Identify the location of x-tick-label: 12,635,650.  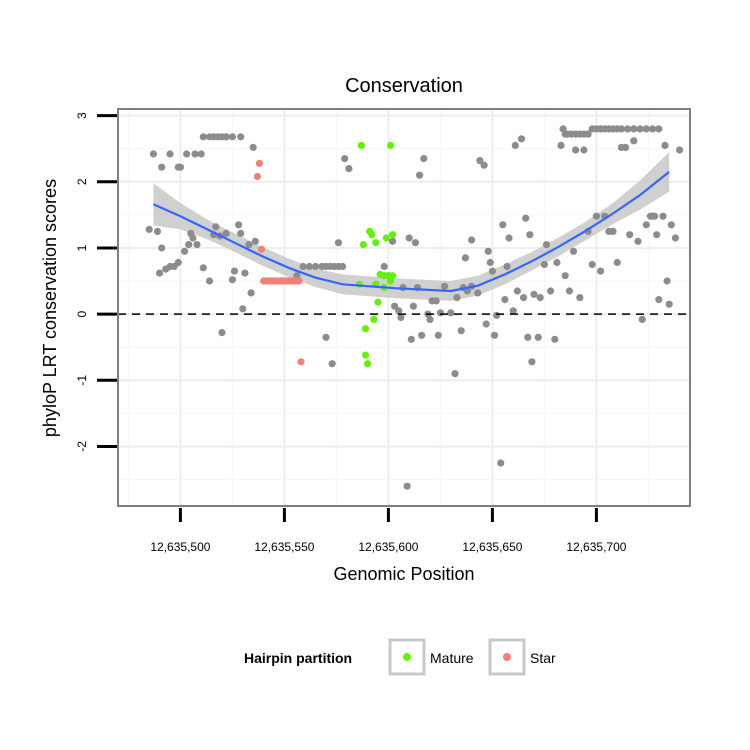
(492, 547).